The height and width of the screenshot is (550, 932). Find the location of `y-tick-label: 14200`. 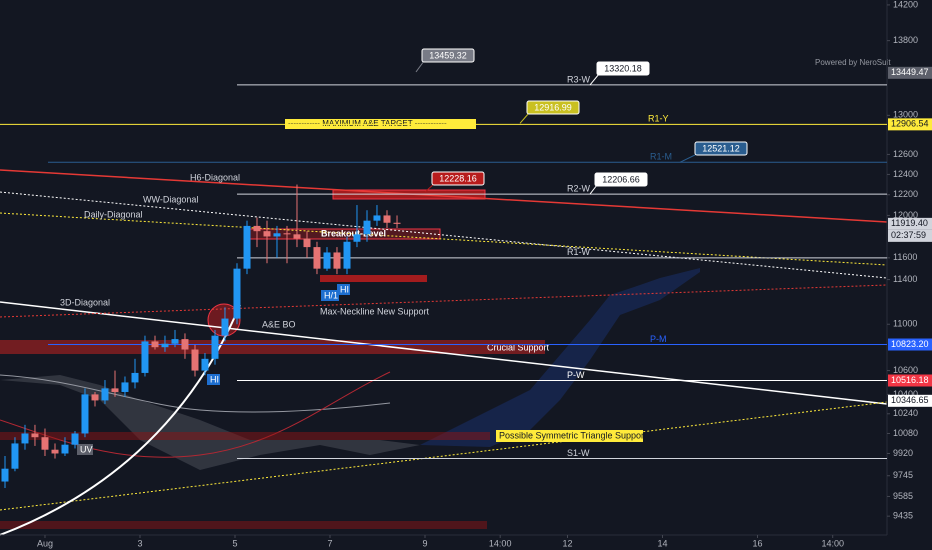

y-tick-label: 14200 is located at coordinates (905, 4).